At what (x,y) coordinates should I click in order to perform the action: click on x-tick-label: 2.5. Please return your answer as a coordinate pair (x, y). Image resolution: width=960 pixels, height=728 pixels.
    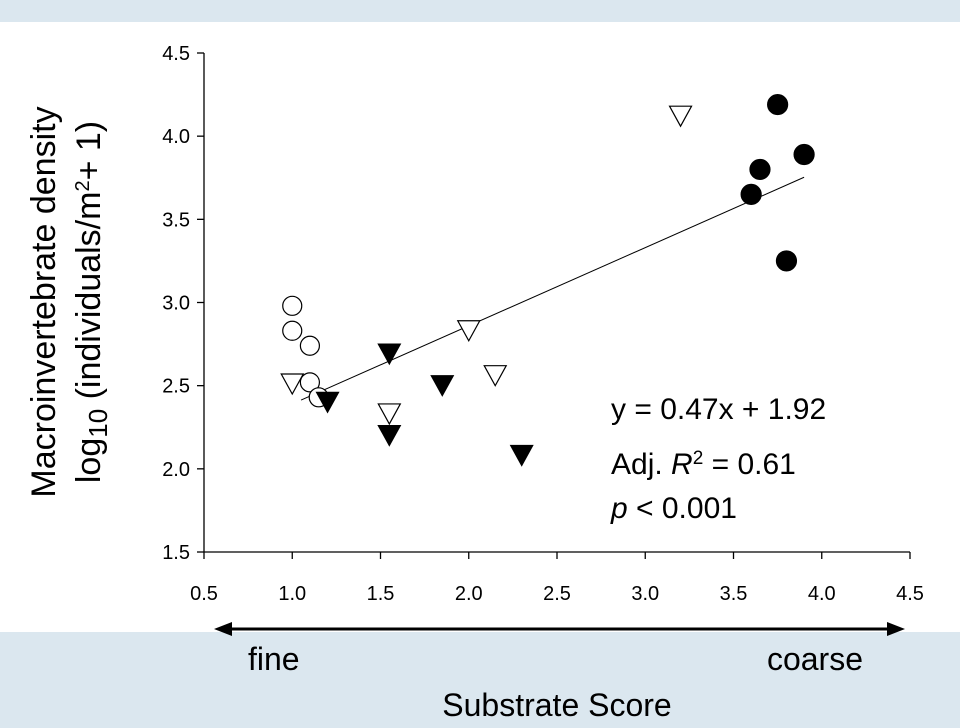
    Looking at the image, I should click on (557, 594).